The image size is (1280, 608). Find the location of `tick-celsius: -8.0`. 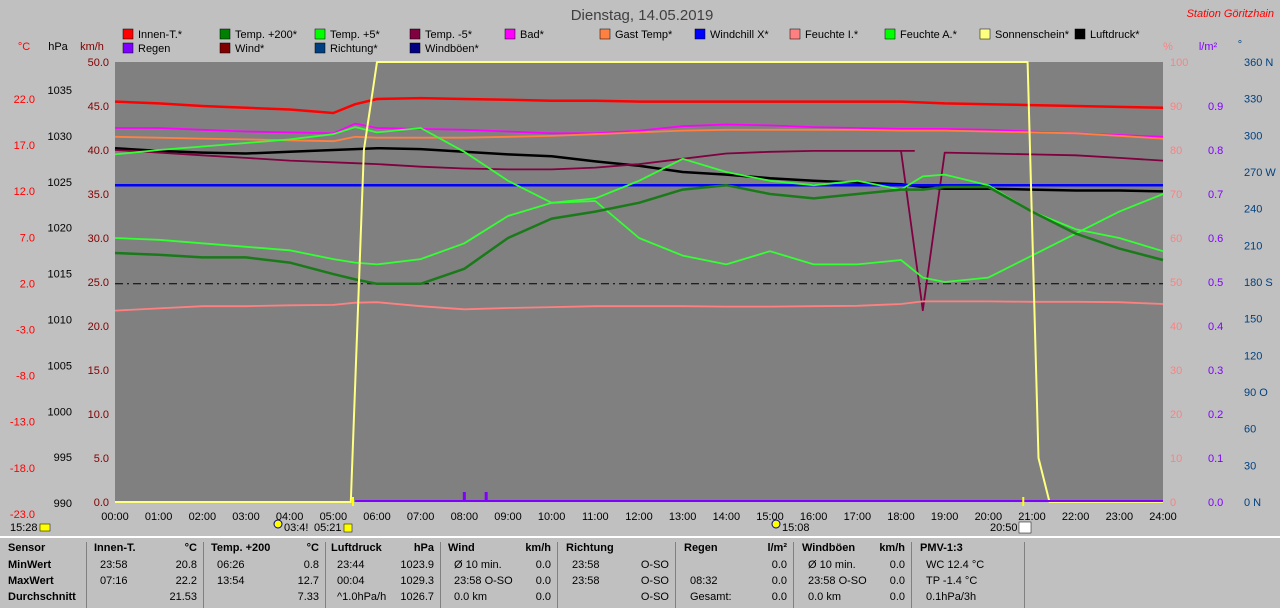

tick-celsius: -8.0 is located at coordinates (25, 377).